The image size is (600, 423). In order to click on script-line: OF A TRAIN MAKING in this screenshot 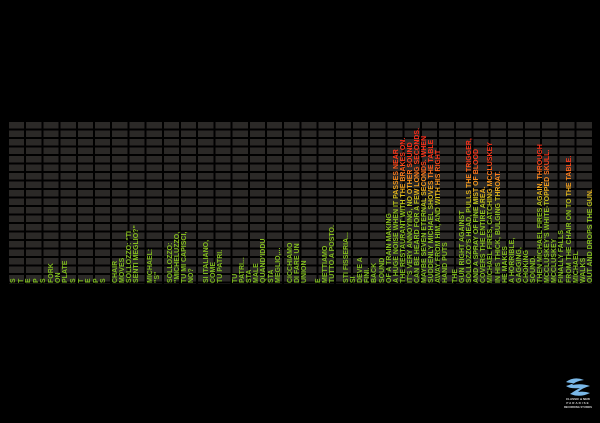, I will do `click(389, 203)`.